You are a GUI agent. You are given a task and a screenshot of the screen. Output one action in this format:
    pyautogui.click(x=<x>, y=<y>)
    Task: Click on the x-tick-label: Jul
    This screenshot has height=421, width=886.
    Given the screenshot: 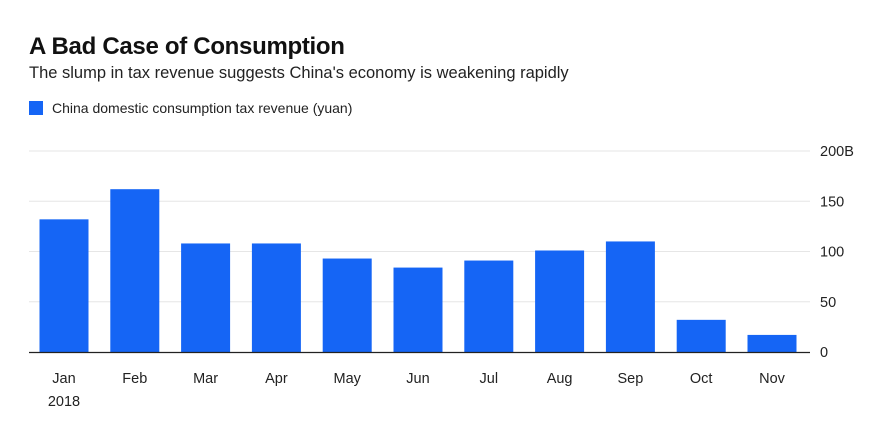 What is the action you would take?
    pyautogui.click(x=489, y=379)
    